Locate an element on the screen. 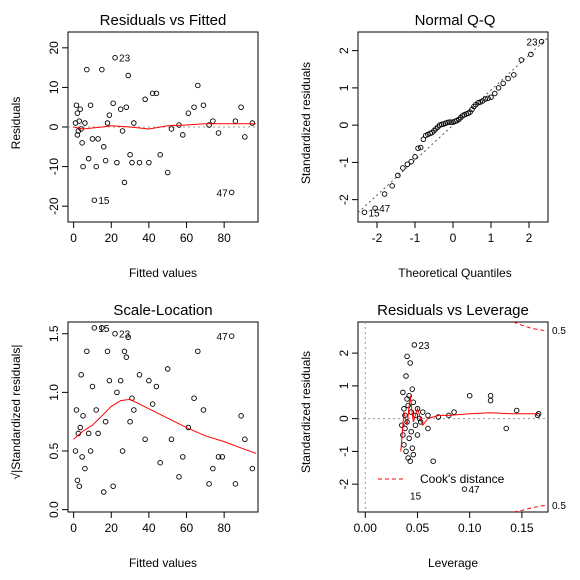  x-tick-label: 40 is located at coordinates (149, 238).